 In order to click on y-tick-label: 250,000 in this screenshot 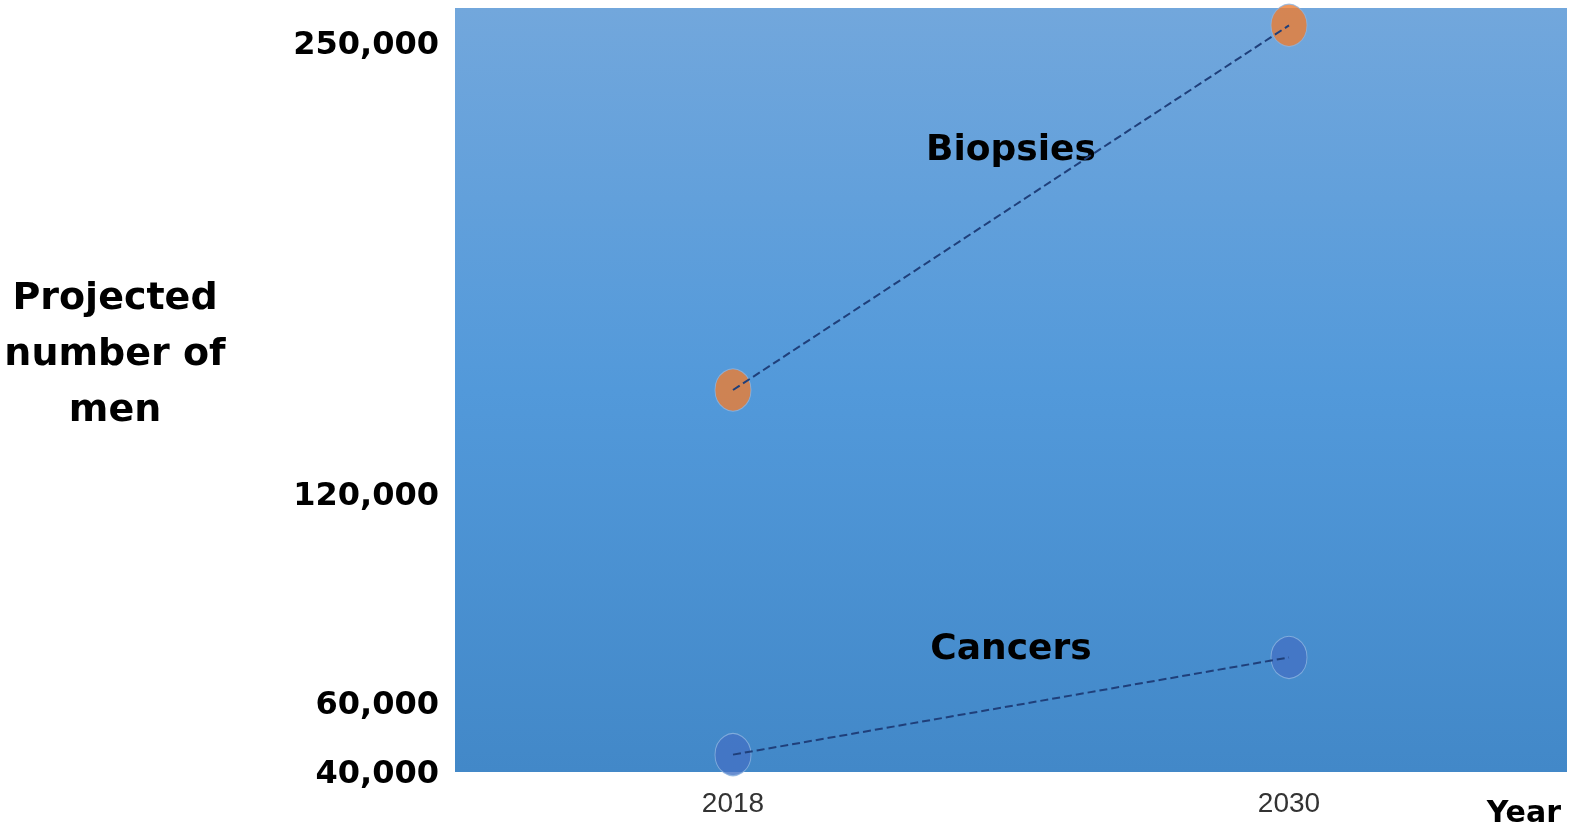, I will do `click(366, 42)`.